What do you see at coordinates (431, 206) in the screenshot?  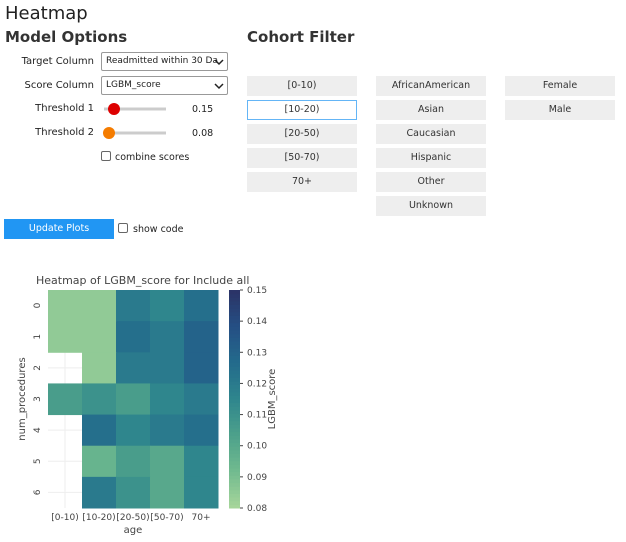 I see `cohort-button: Unknown` at bounding box center [431, 206].